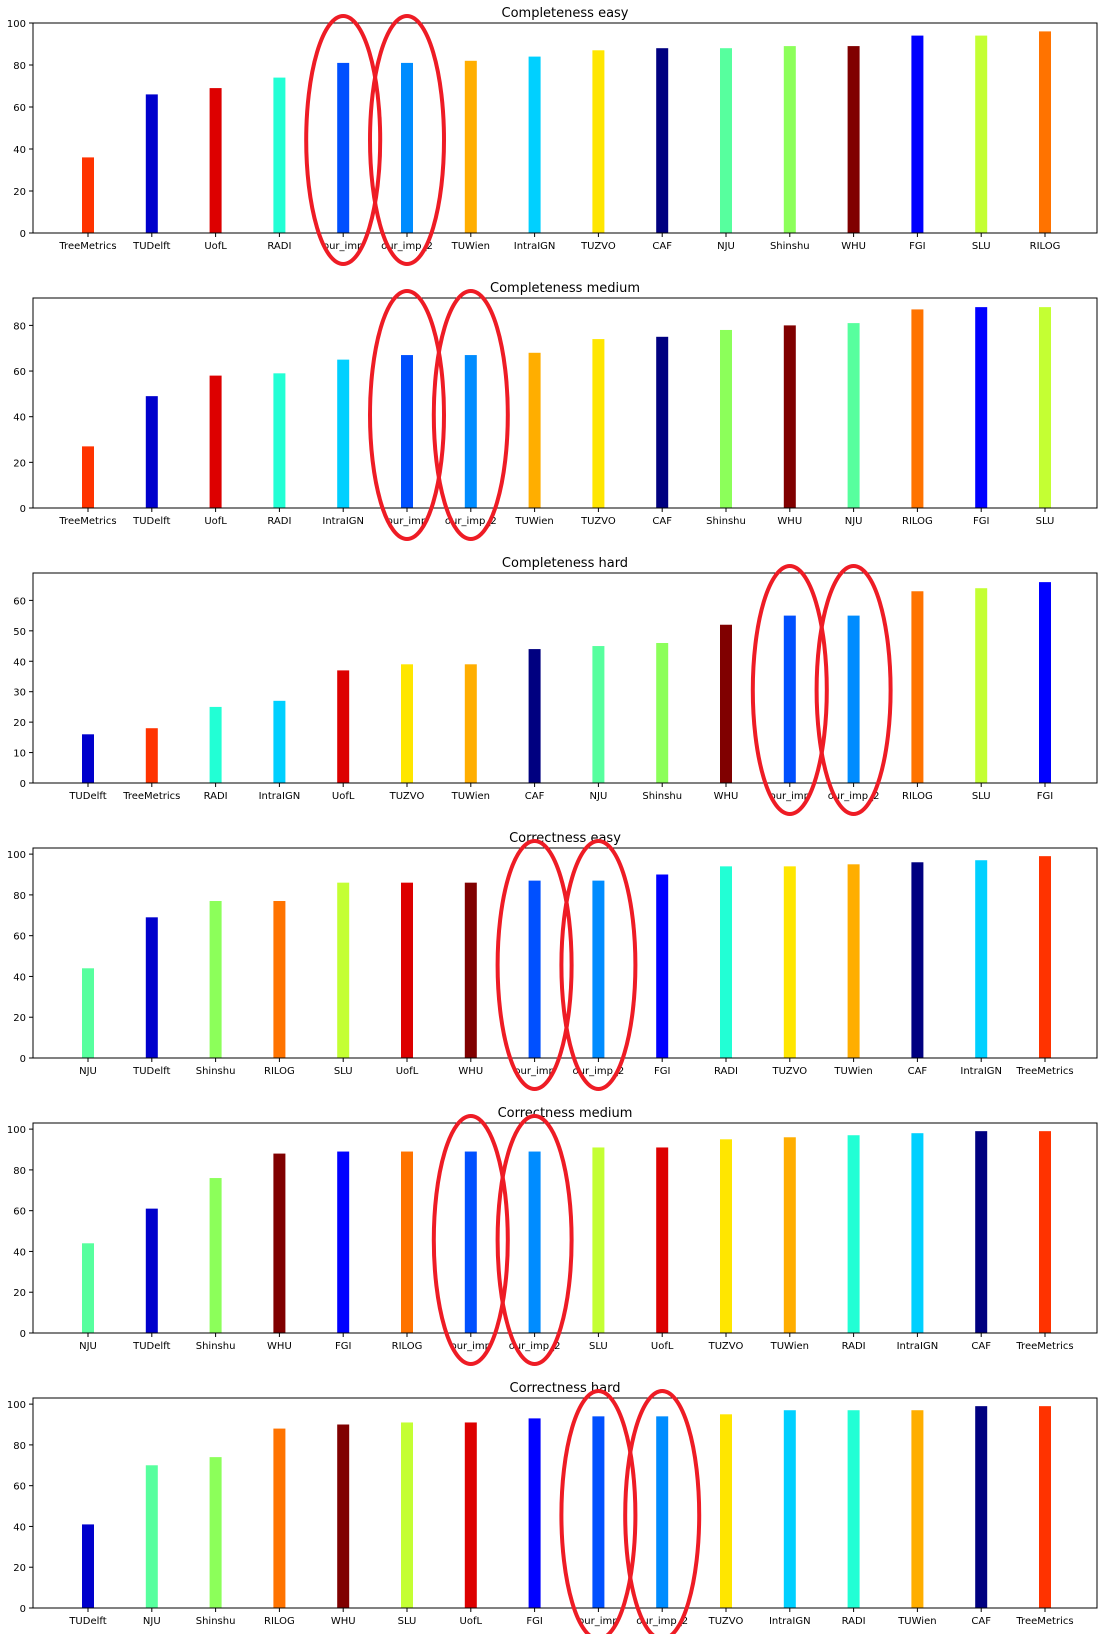  What do you see at coordinates (19, 693) in the screenshot?
I see `y-tick-label: 30` at bounding box center [19, 693].